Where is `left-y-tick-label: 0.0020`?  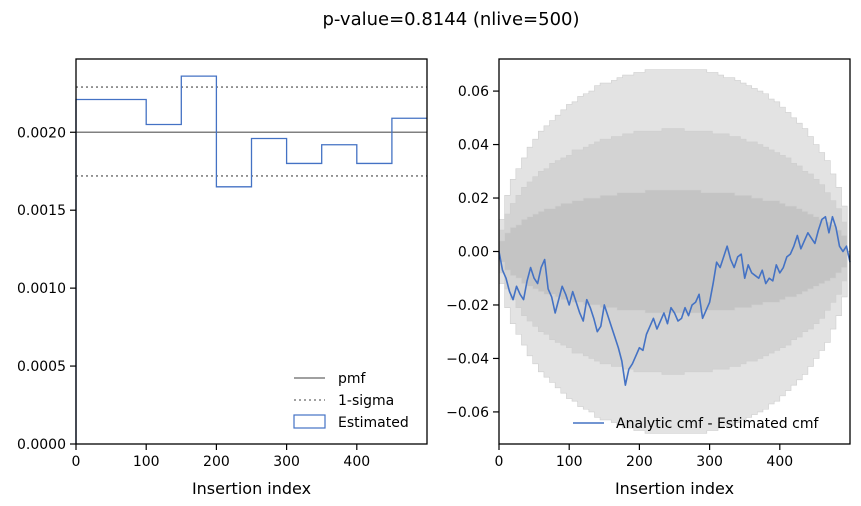
left-y-tick-label: 0.0020 is located at coordinates (41, 133).